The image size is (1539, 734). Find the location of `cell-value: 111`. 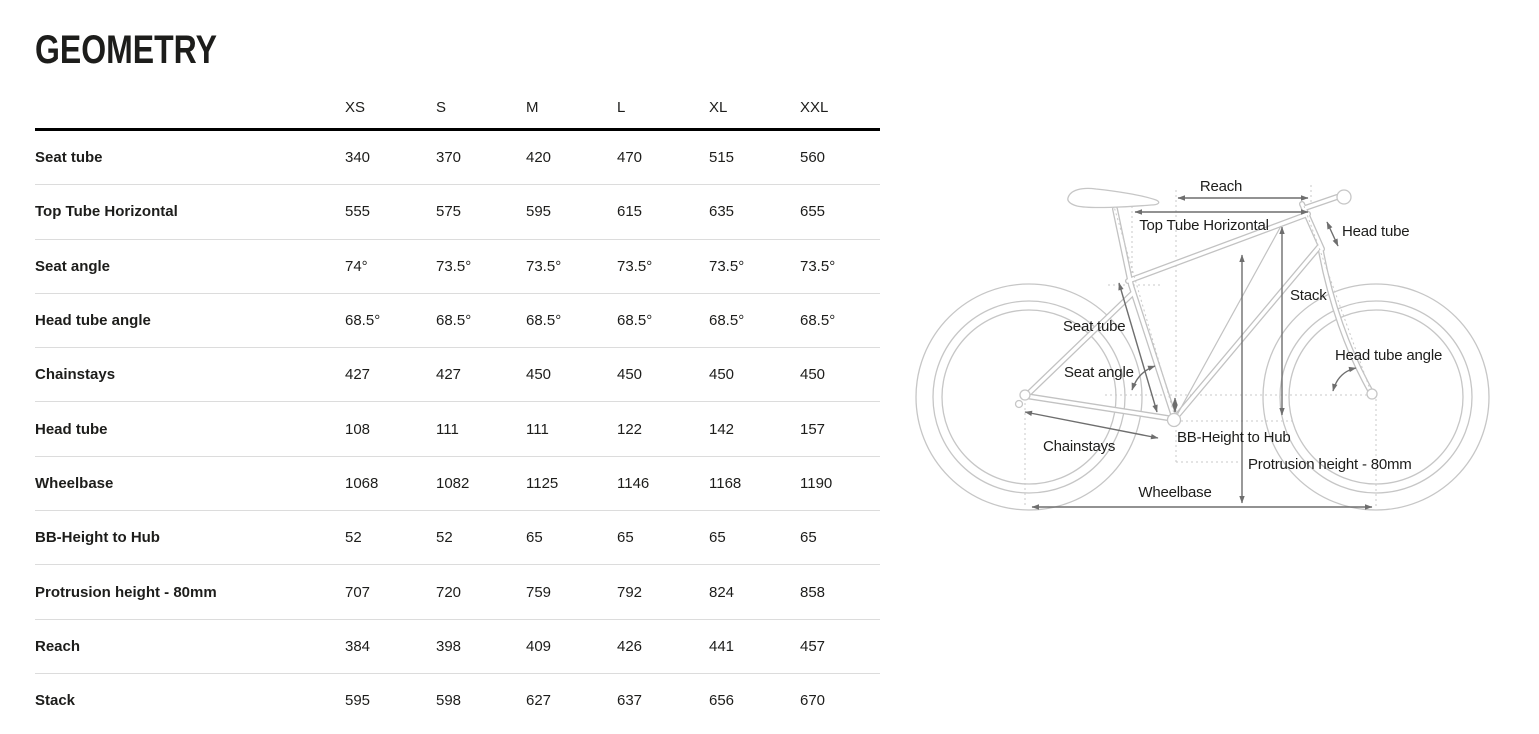

cell-value: 111 is located at coordinates (537, 429).